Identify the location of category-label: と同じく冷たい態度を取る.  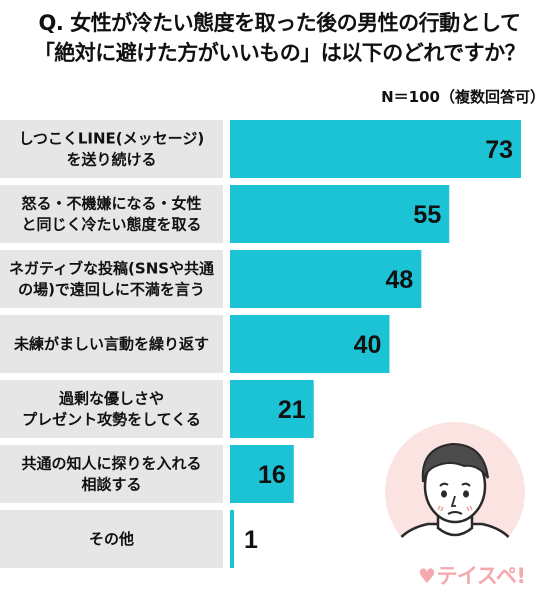
(111, 225).